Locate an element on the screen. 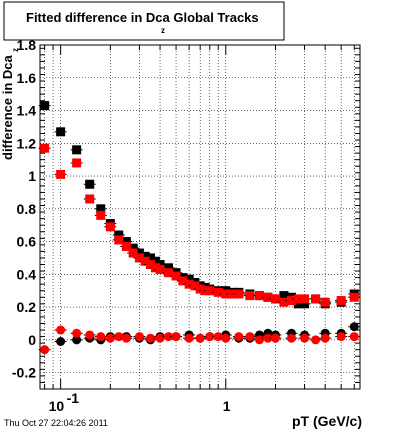 The height and width of the screenshot is (433, 400). timestamp: Thu Oct 27 22:04:26 2011 is located at coordinates (56, 423).